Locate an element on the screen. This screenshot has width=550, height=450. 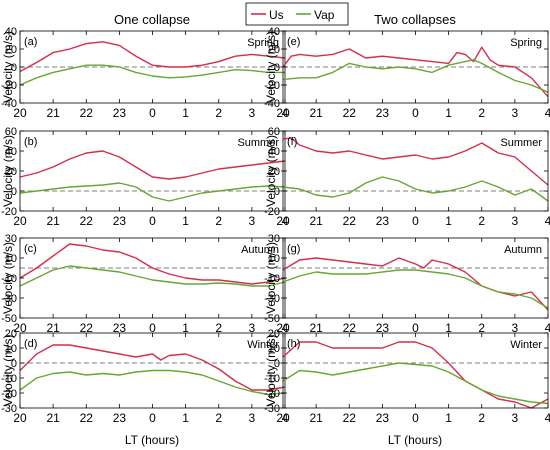
legend: Us Vap is located at coordinates (297, 14).